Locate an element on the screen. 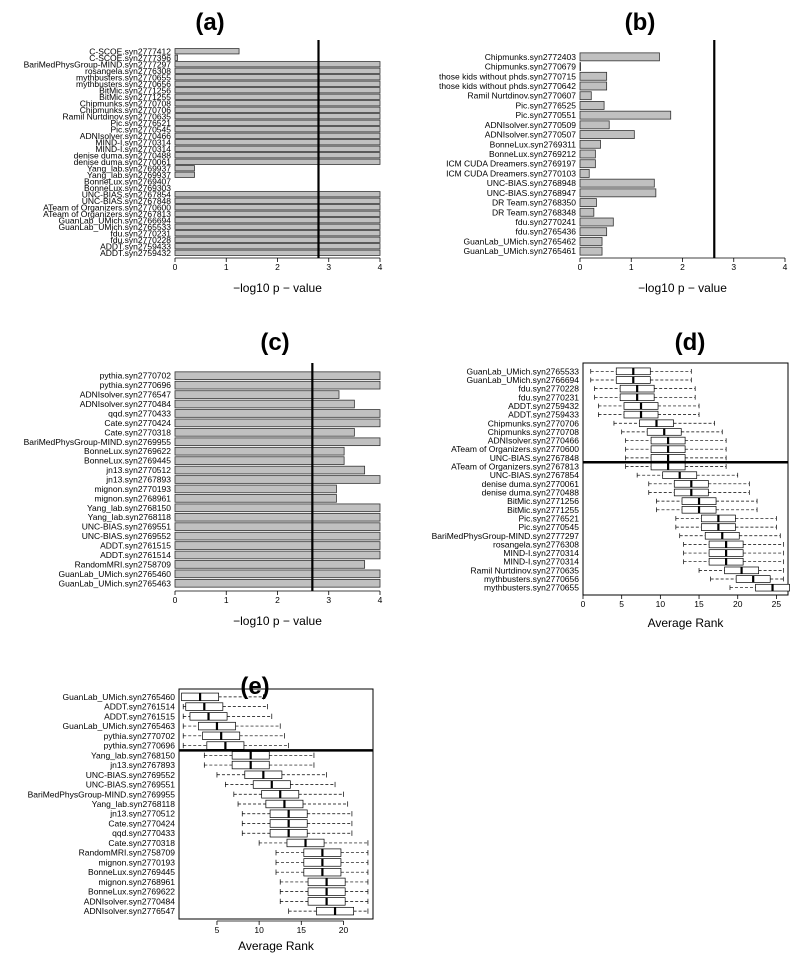 The width and height of the screenshot is (800, 953). category-label: jn13.syn2767893 is located at coordinates (138, 480).